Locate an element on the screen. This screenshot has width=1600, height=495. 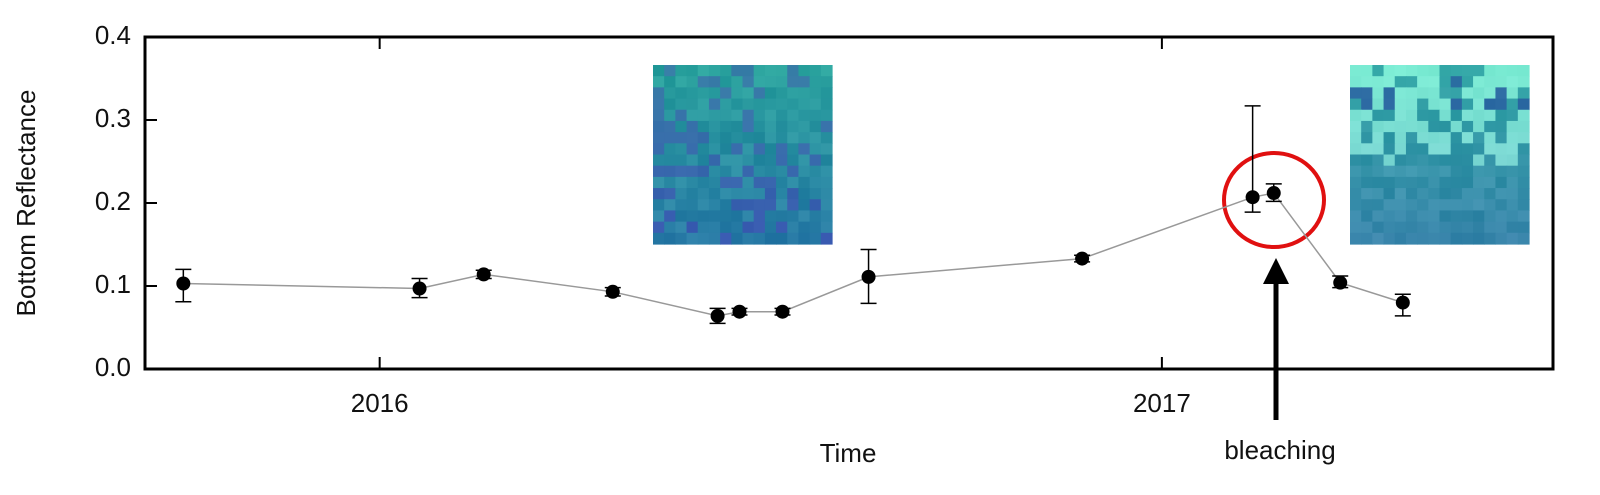
y-tick-label: 0.0 is located at coordinates (113, 367).